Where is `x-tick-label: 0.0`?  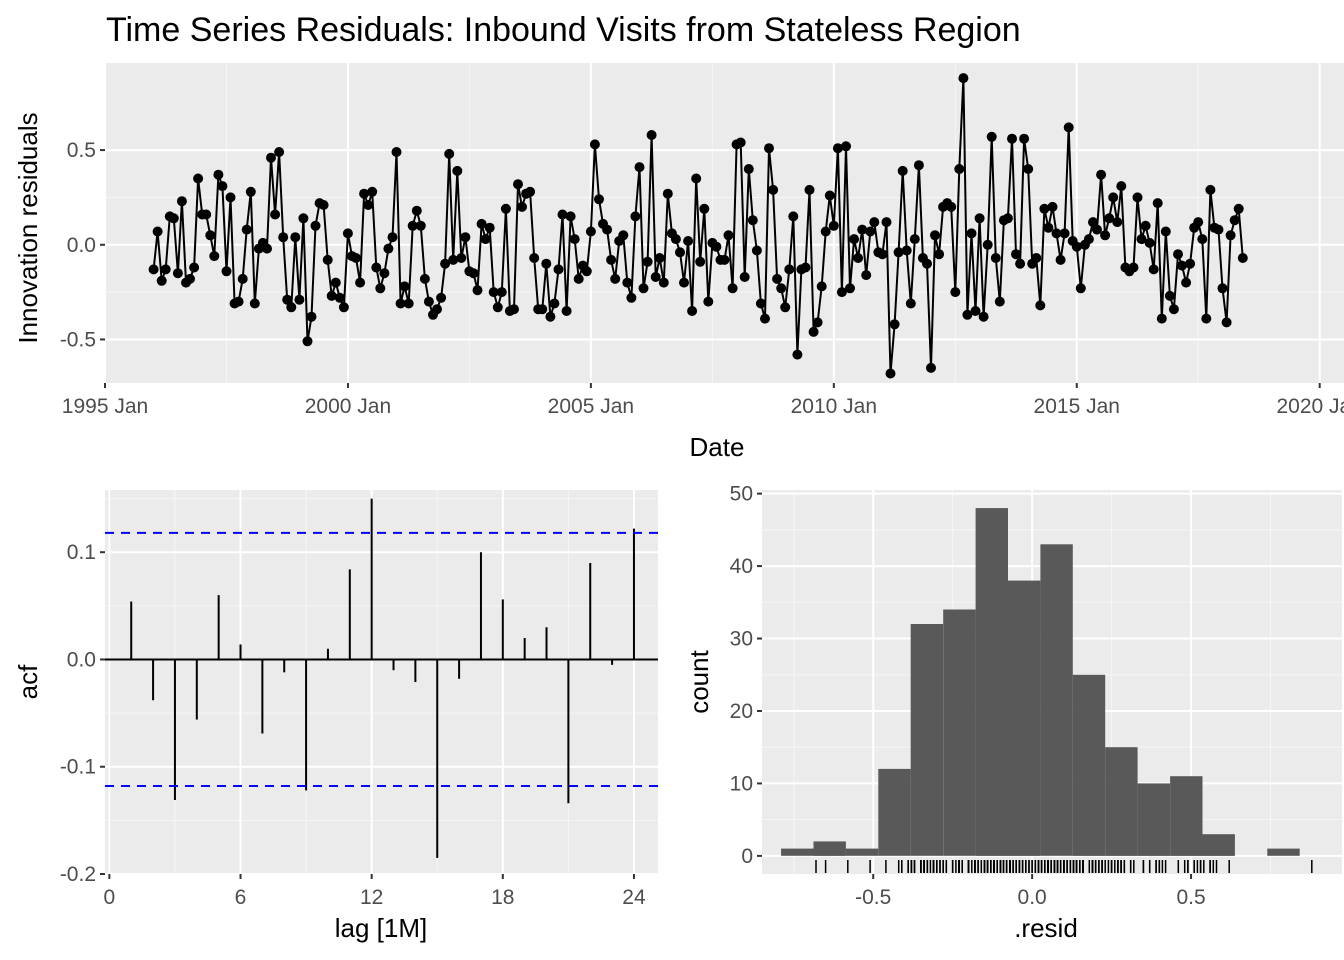 x-tick-label: 0.0 is located at coordinates (1032, 897).